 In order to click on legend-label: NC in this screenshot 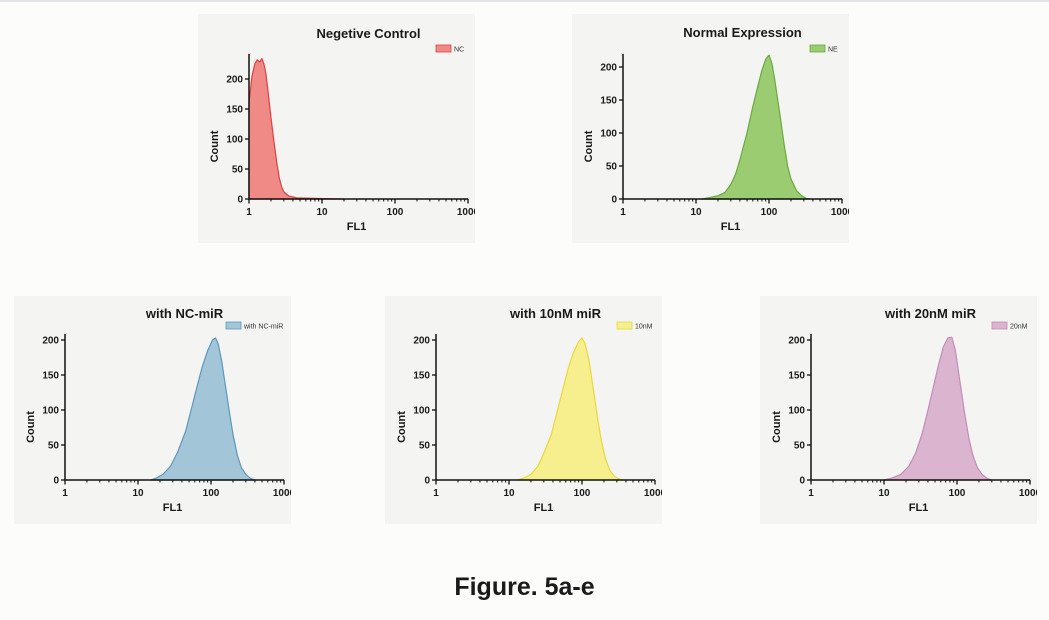, I will do `click(459, 50)`.